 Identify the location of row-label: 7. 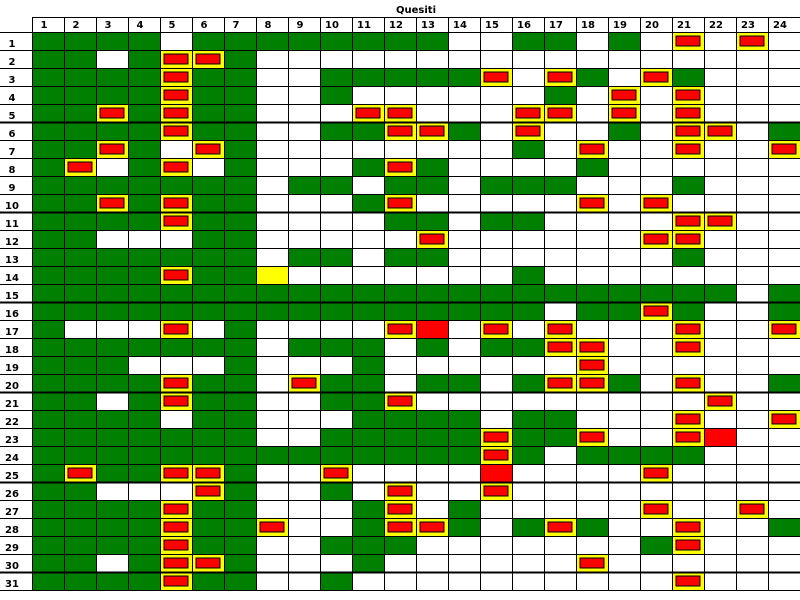
(12, 152).